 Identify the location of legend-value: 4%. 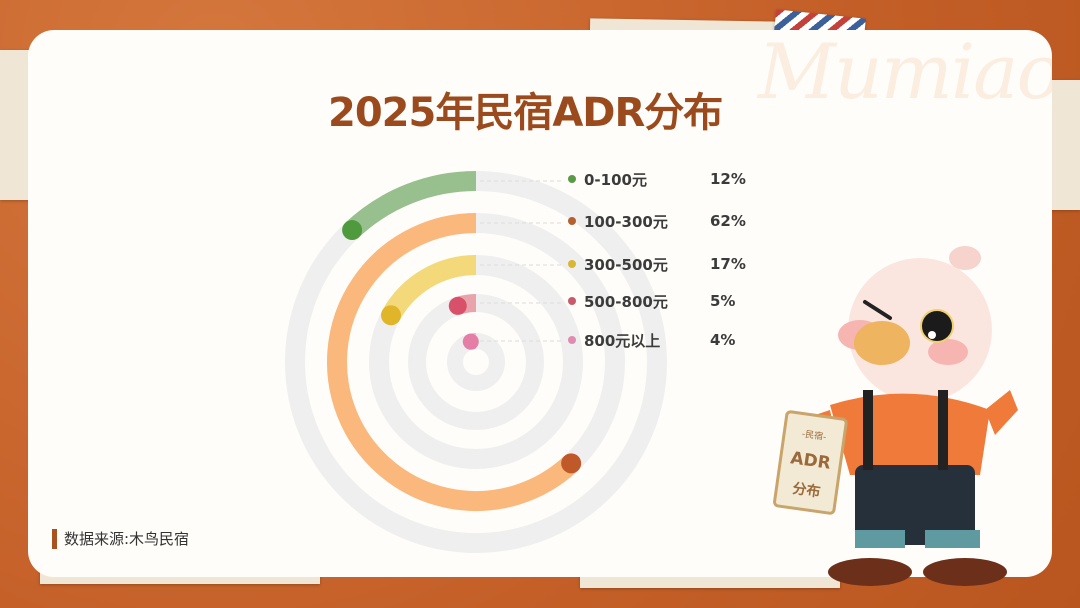
(723, 340).